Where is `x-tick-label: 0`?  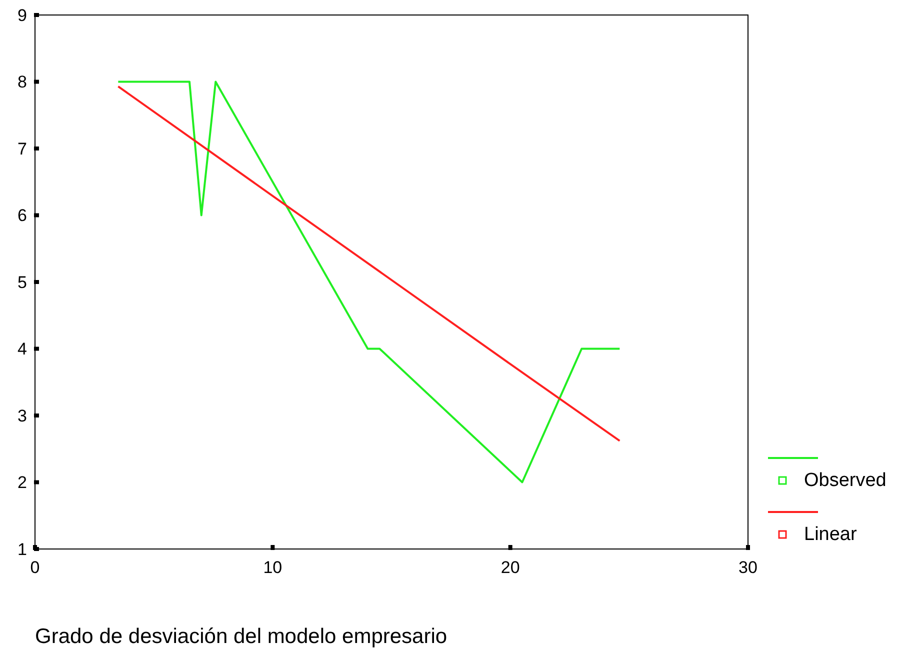 x-tick-label: 0 is located at coordinates (35, 567).